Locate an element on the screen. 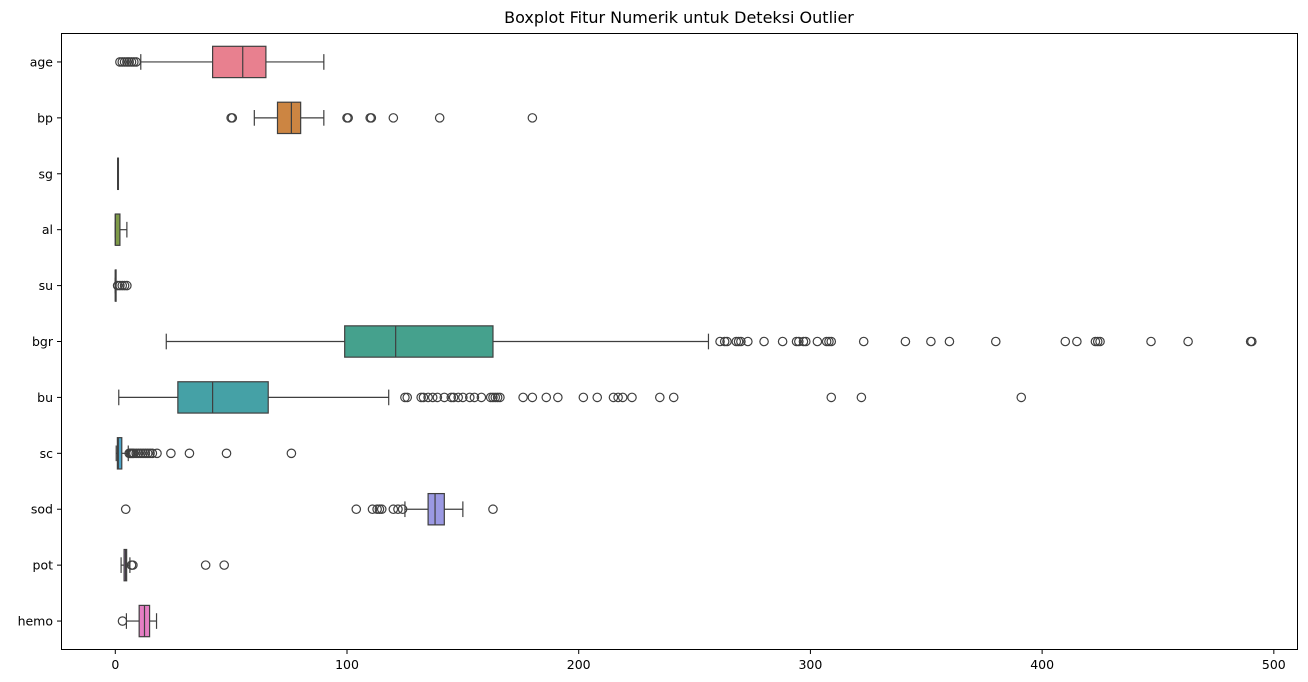 The width and height of the screenshot is (1308, 682). y-tick-label: bp is located at coordinates (45, 117).